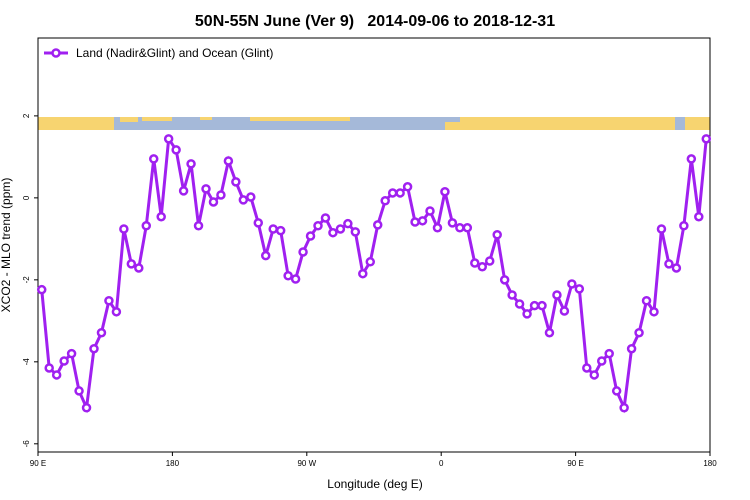  What do you see at coordinates (374, 123) in the screenshot?
I see `map-strip` at bounding box center [374, 123].